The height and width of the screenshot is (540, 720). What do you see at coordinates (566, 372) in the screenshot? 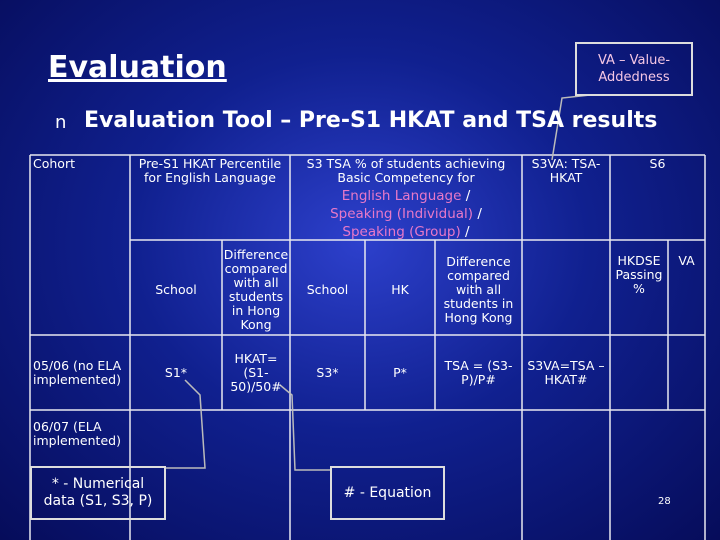
I see `cell: S3VA=TSA – HKAT#` at bounding box center [566, 372].